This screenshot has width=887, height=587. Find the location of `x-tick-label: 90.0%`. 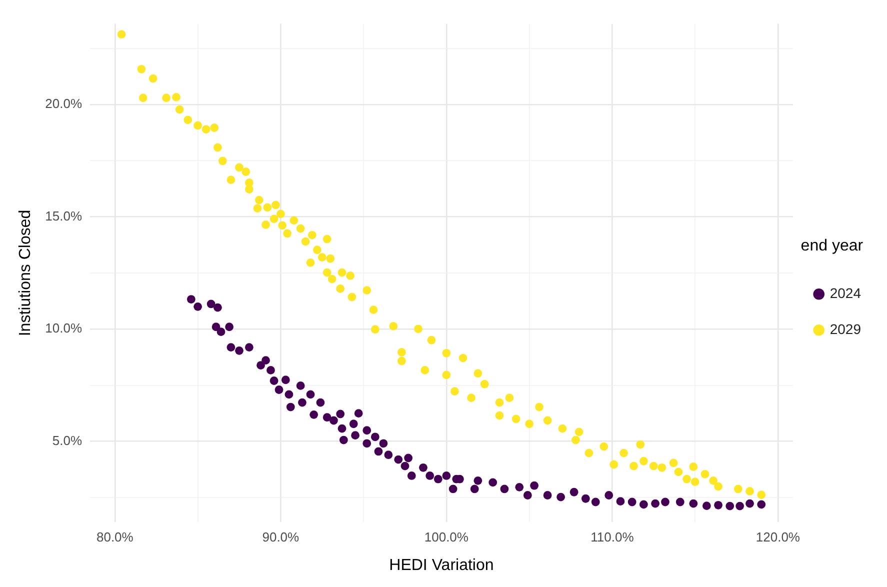

x-tick-label: 90.0% is located at coordinates (281, 537).